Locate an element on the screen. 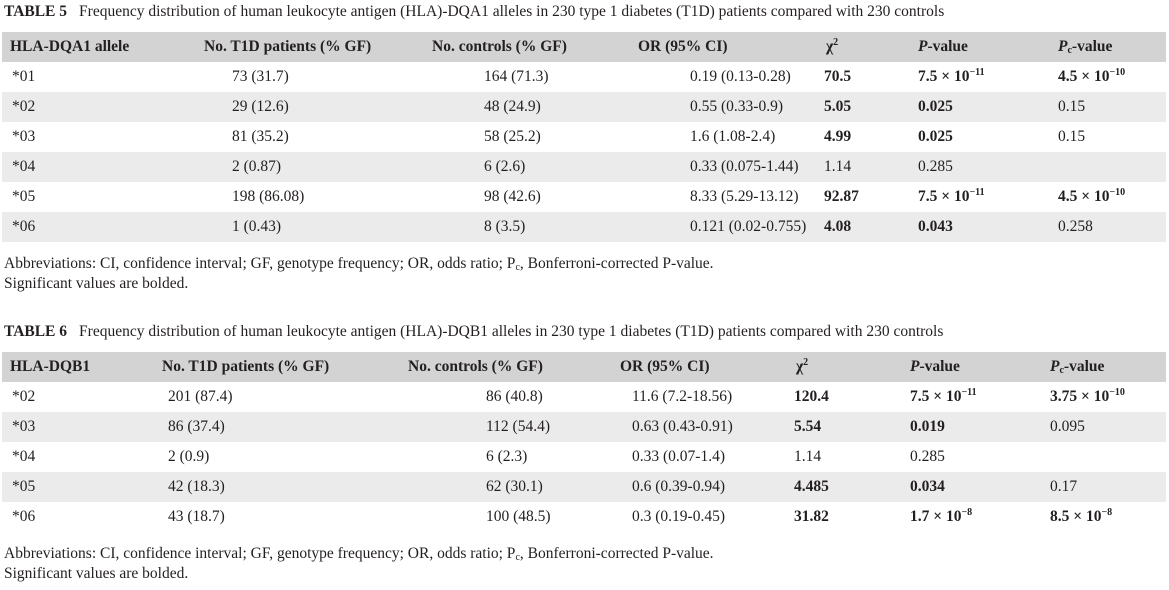  cell-chi-value: 5.05 is located at coordinates (838, 106).